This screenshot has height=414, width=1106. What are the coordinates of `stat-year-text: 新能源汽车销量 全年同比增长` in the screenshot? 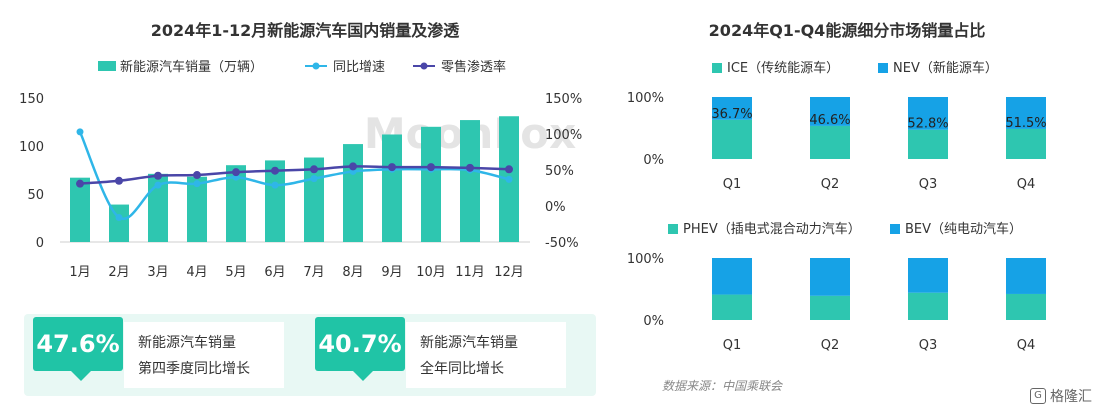 It's located at (486, 355).